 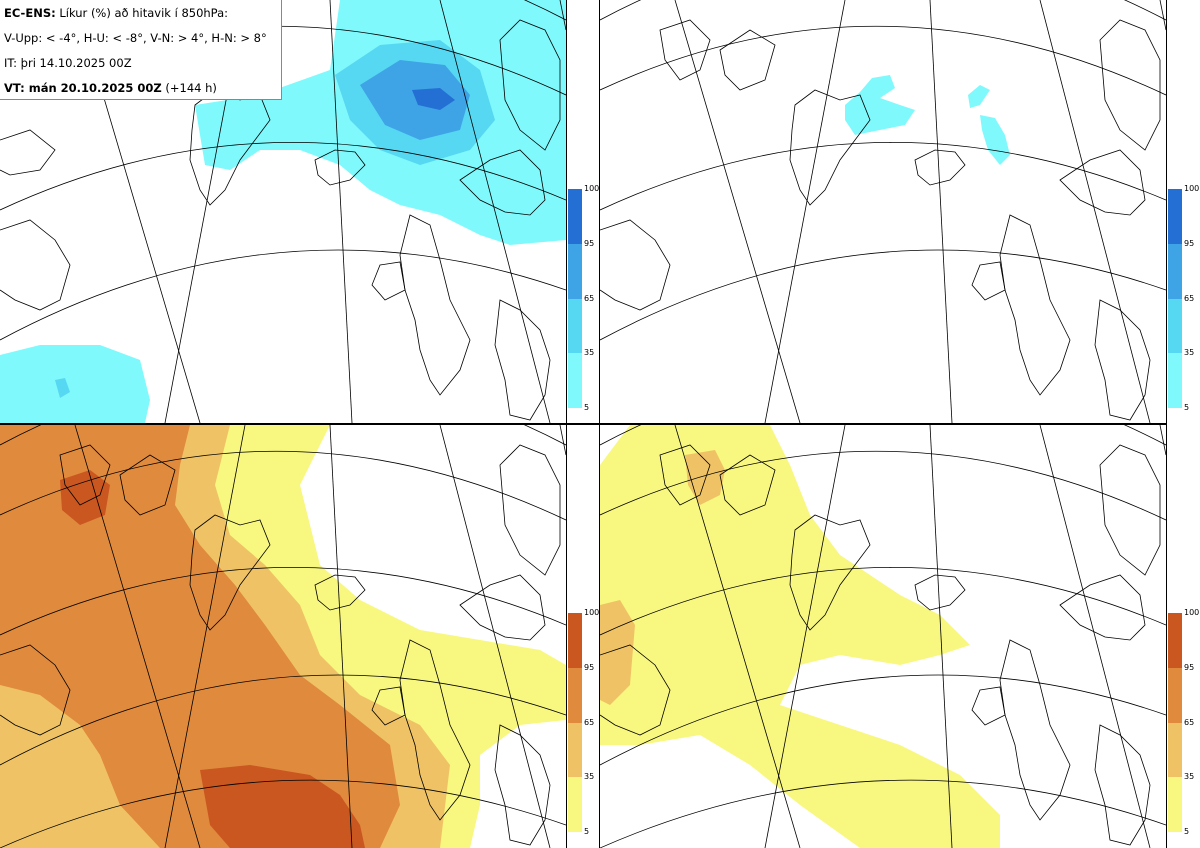 I want to click on separator-vertical-left, so click(x=566, y=424).